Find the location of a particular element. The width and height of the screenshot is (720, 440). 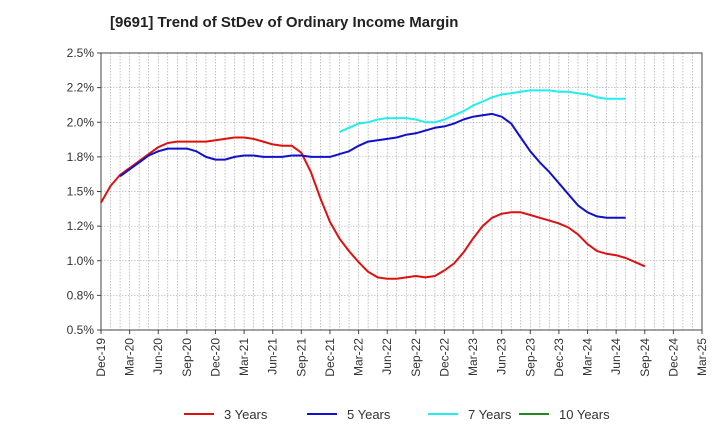

y-tick-label: 0.5% is located at coordinates (81, 330).